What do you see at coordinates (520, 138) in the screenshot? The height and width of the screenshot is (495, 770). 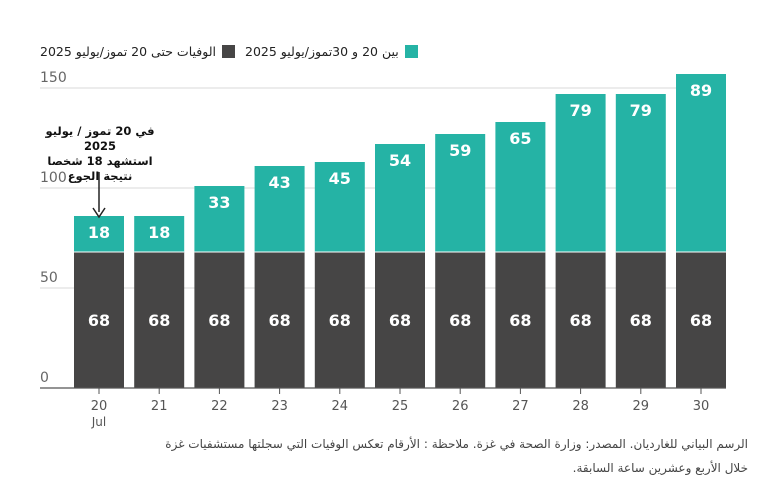 I see `data-label-after: 65` at bounding box center [520, 138].